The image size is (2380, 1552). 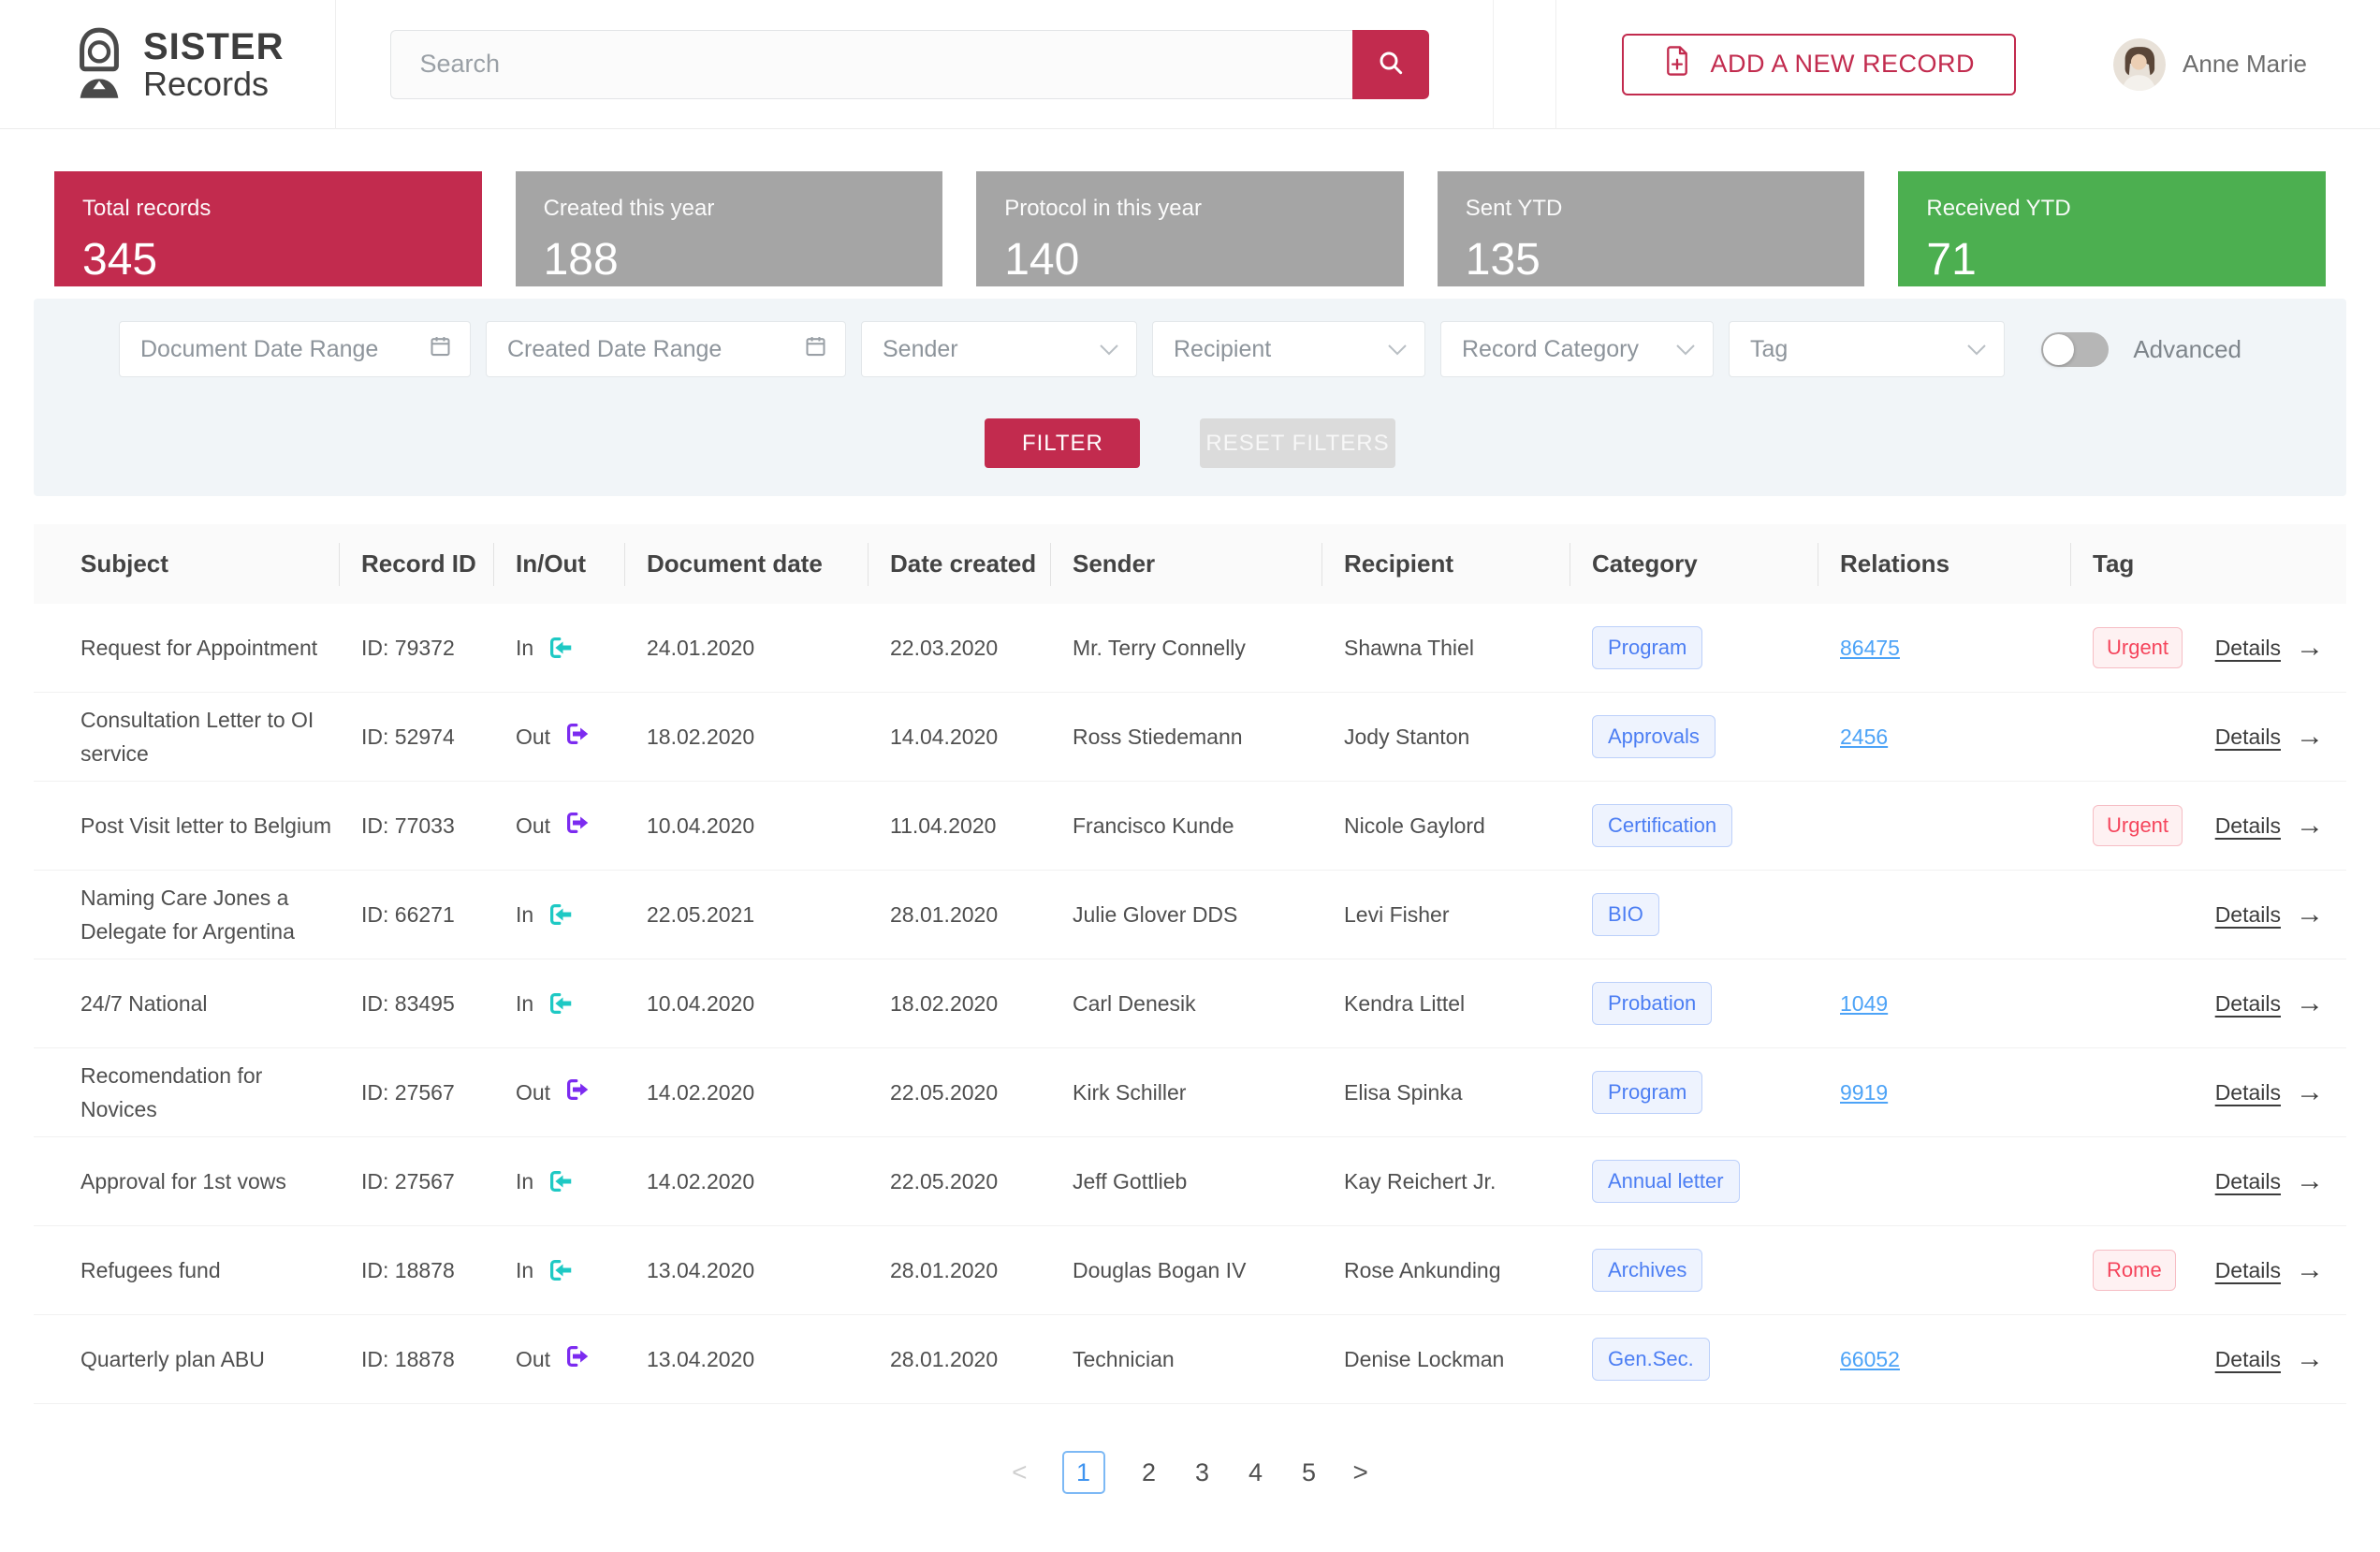 What do you see at coordinates (1677, 64) in the screenshot?
I see `file-plus-icon` at bounding box center [1677, 64].